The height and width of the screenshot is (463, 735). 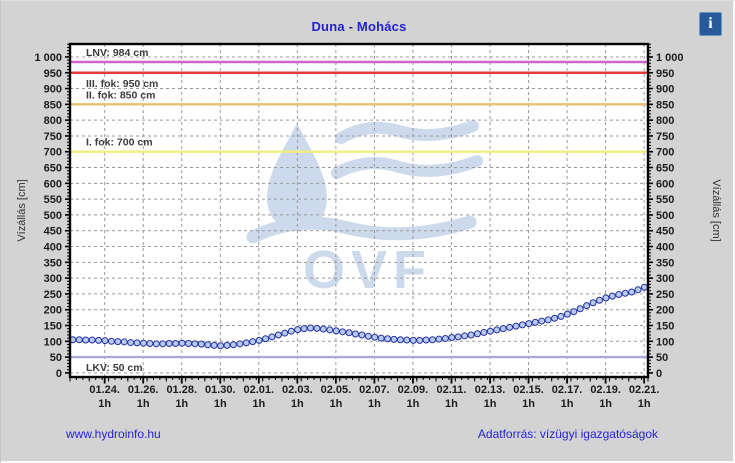 I want to click on data-source-link: Adatforrás: vízügyi igazgatóságok, so click(x=567, y=434).